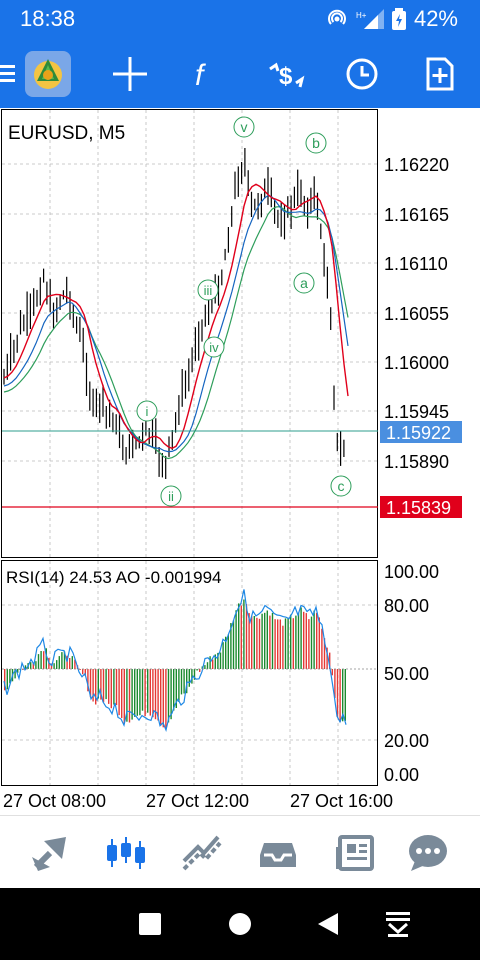 This screenshot has width=480, height=960. What do you see at coordinates (48, 18) in the screenshot?
I see `status-time: 18:38` at bounding box center [48, 18].